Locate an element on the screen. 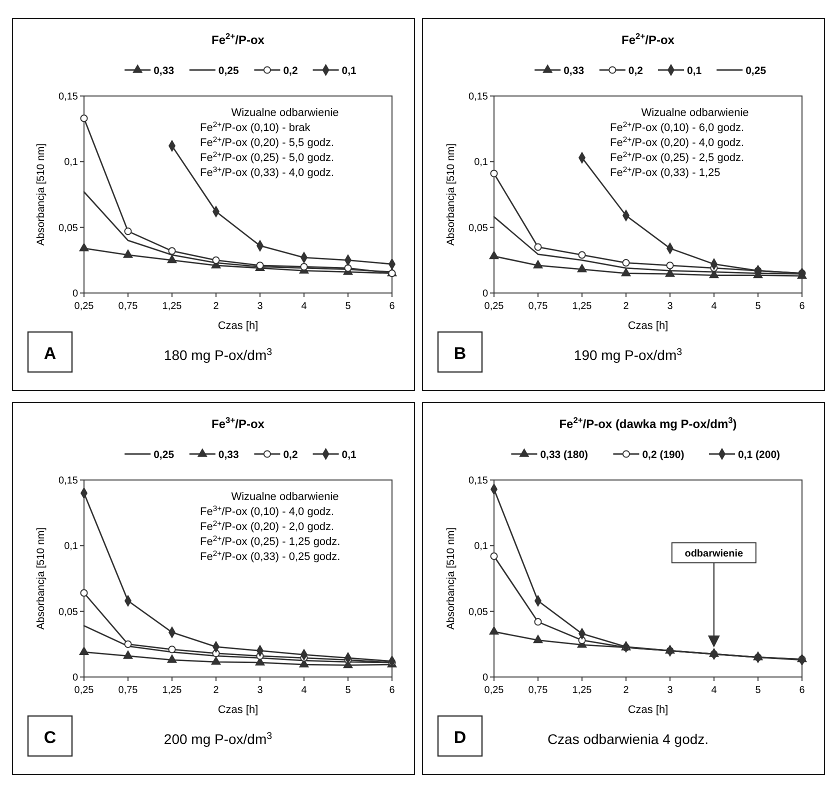 The width and height of the screenshot is (835, 787). text: 200 mg P-ox/dm$^{3}$ is located at coordinates (218, 738).